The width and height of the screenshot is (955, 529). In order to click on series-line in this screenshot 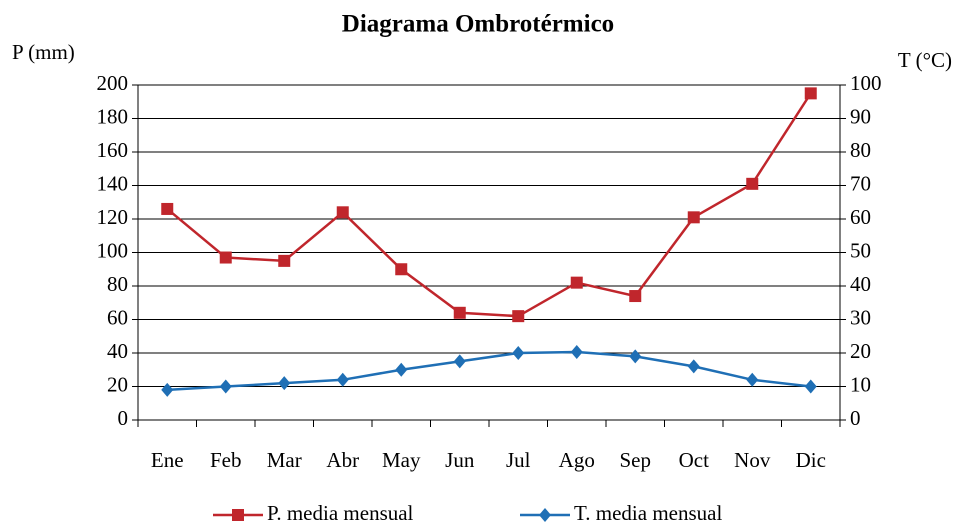, I will do `click(489, 371)`.